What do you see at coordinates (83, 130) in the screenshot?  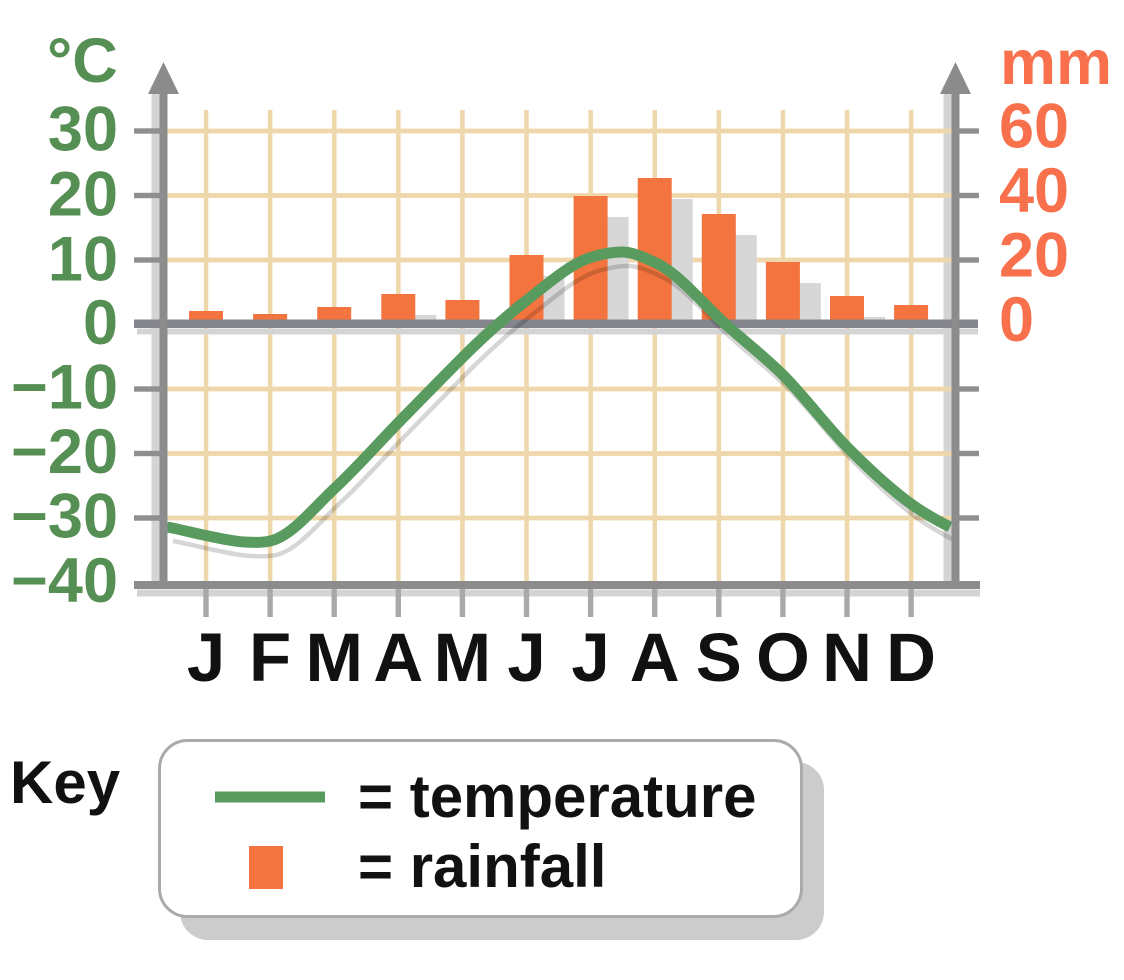 I see `svg-text: 30` at bounding box center [83, 130].